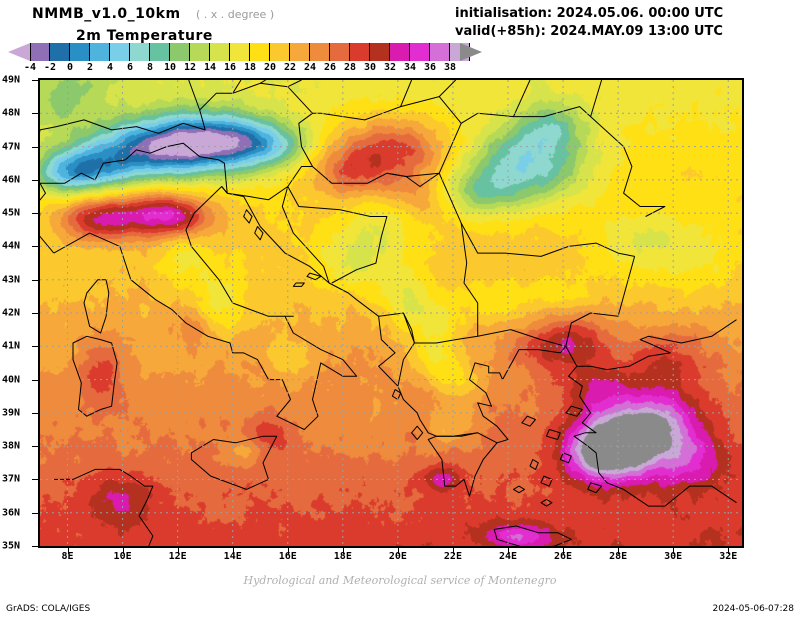  Describe the element at coordinates (11, 280) in the screenshot. I see `latitude-tick-43N: 43N` at that location.